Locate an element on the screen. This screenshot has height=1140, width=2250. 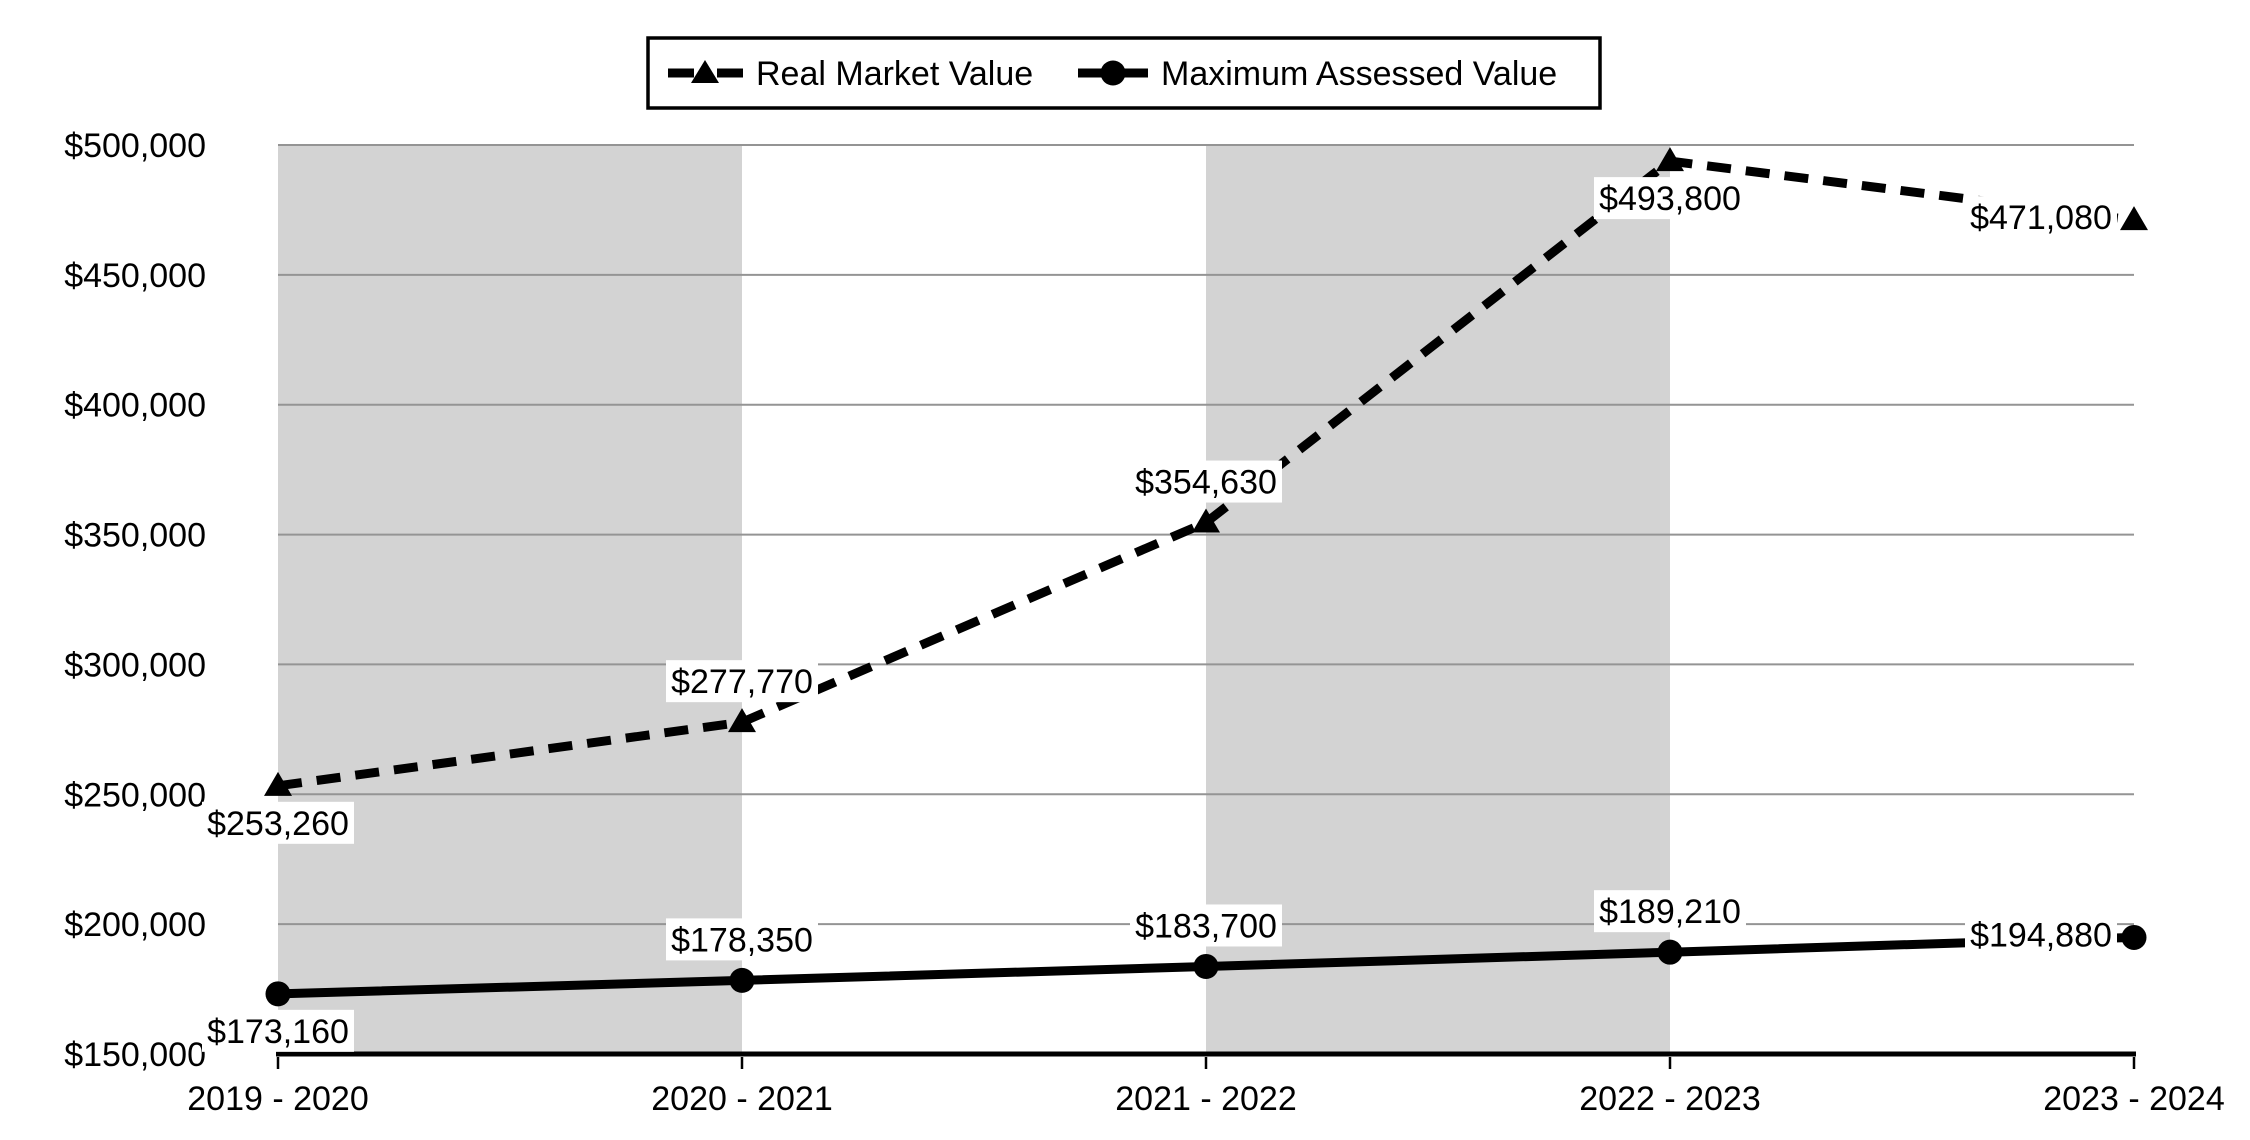
legend-label-real-market-value: Real Market Value is located at coordinates (894, 74).